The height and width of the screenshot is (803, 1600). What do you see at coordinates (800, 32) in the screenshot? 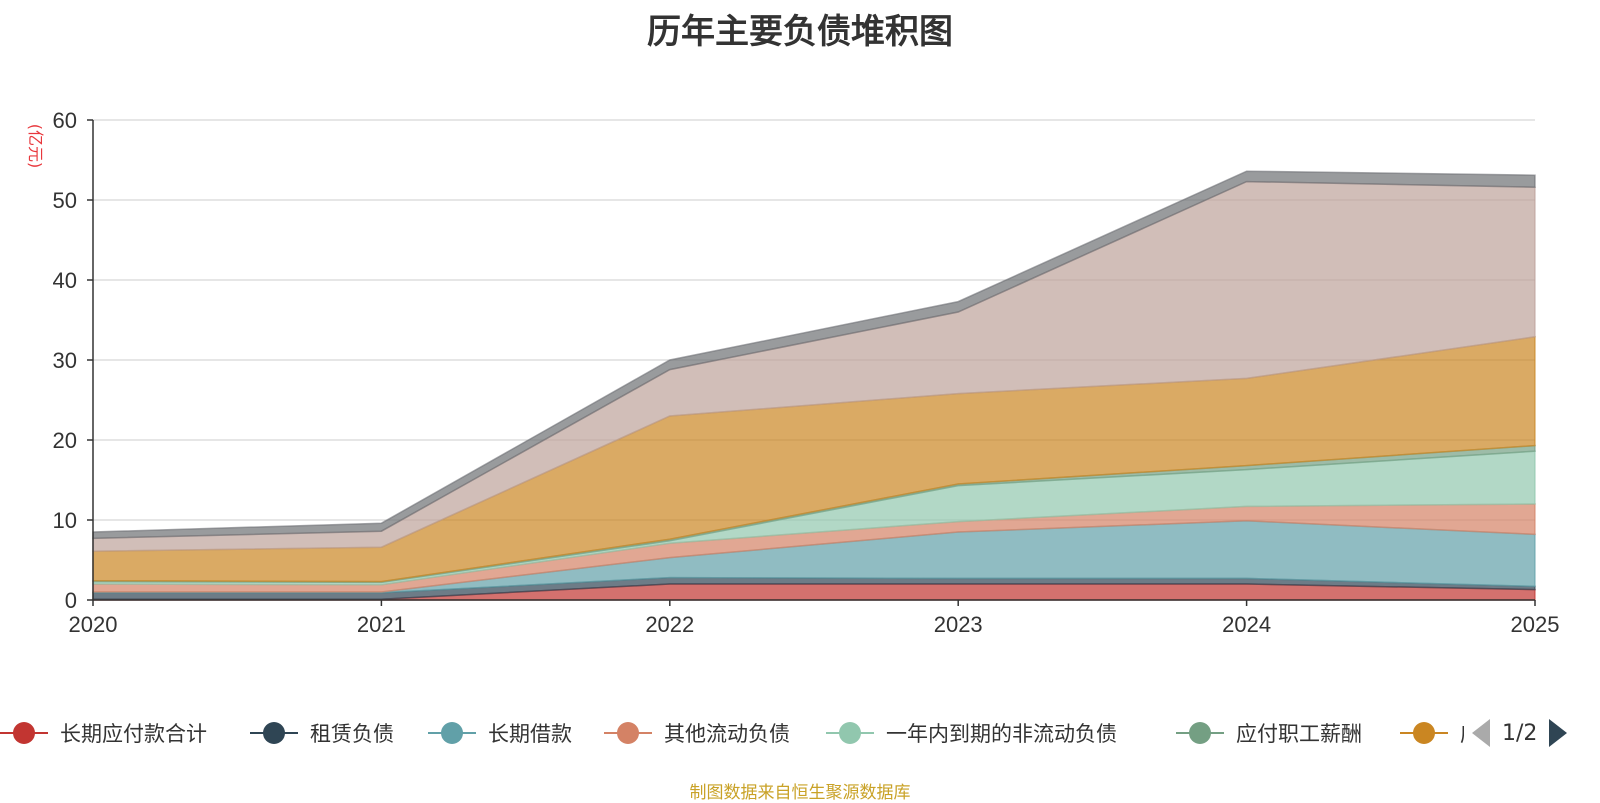
I see `chart-title: 历年主要负债堆积图` at bounding box center [800, 32].